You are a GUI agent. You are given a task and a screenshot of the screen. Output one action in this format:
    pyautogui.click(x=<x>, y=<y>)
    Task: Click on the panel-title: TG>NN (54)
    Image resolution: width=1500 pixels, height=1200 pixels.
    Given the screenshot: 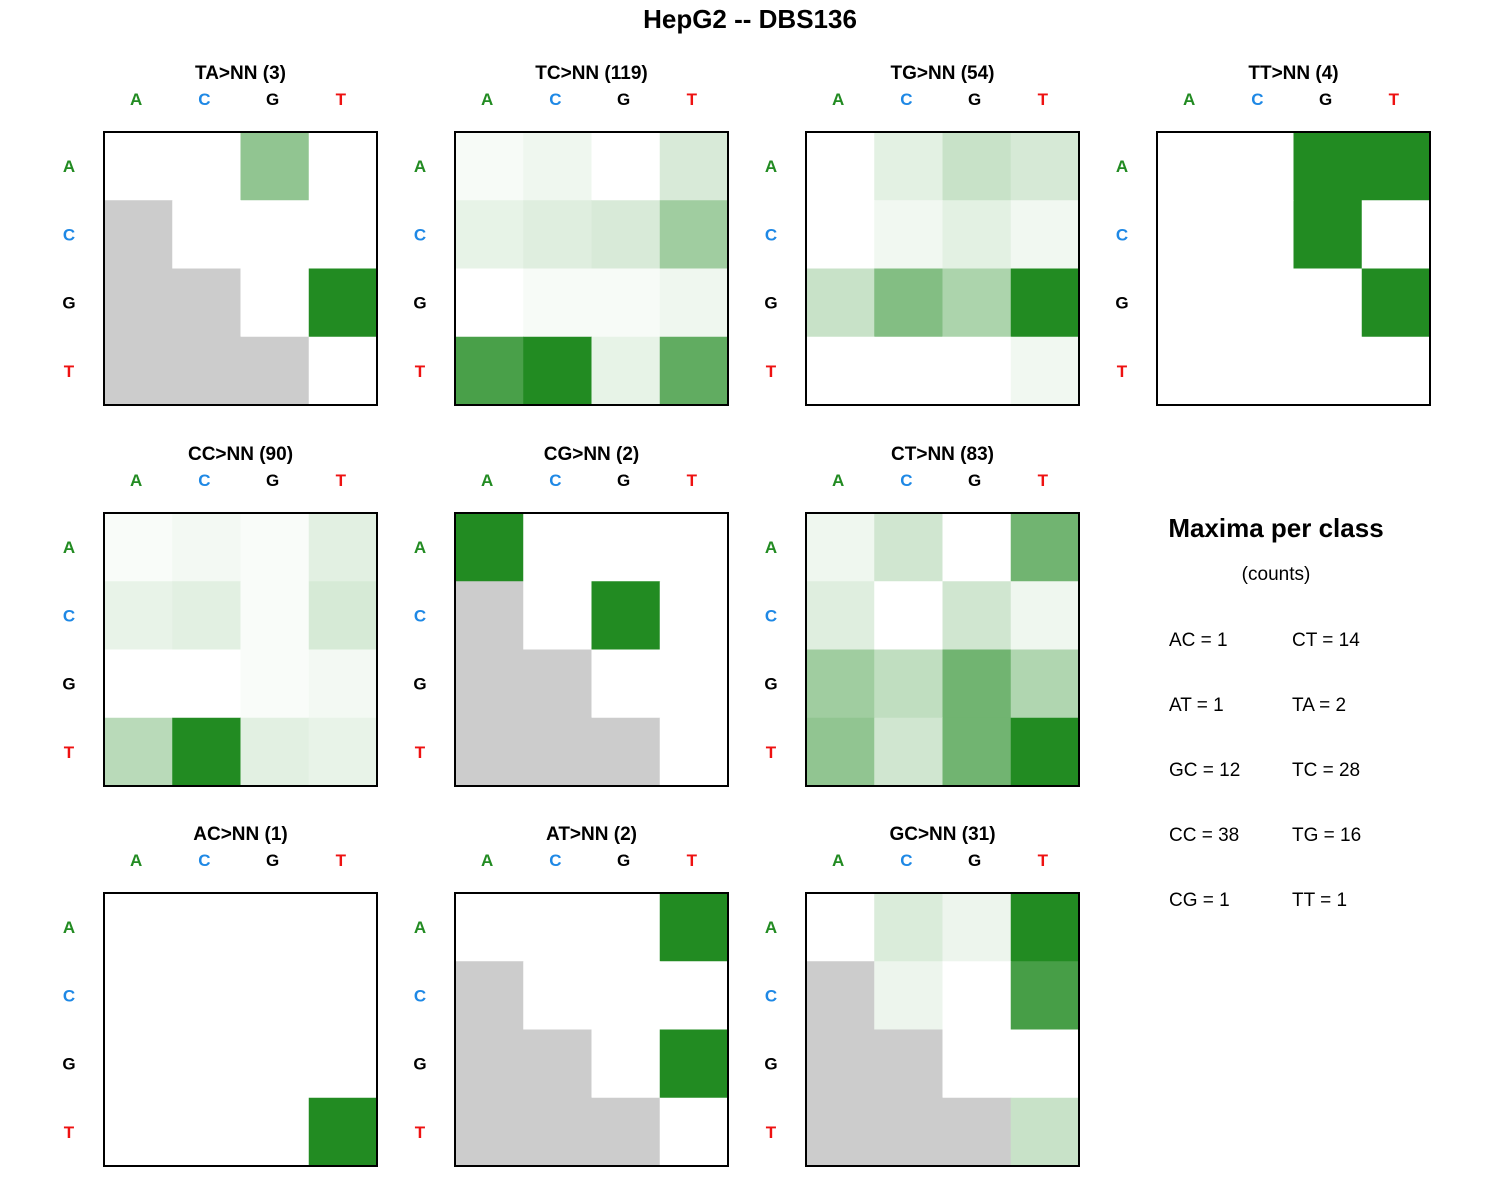 What is the action you would take?
    pyautogui.click(x=943, y=73)
    